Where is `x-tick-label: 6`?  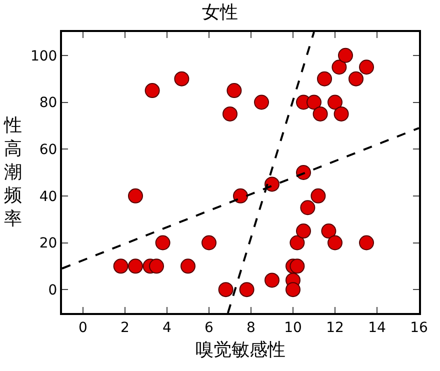
x-tick-label: 6 is located at coordinates (209, 328).